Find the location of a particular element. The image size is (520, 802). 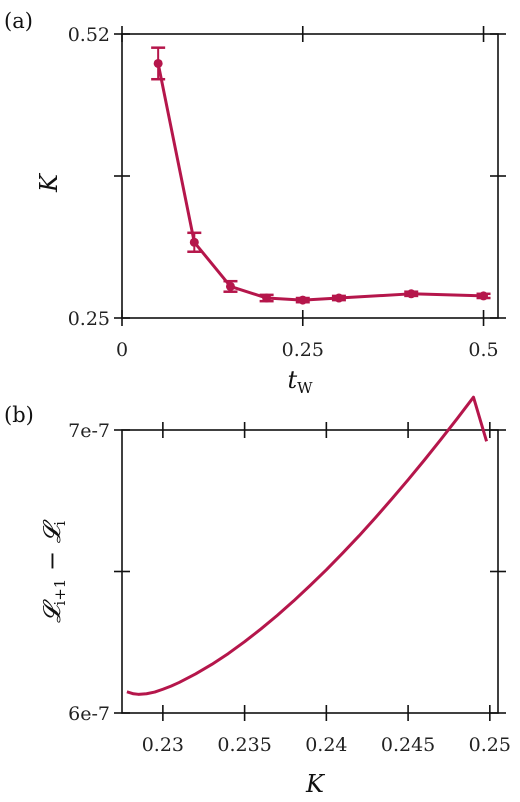

panel-a-xtick-label: 0.25 is located at coordinates (303, 350).